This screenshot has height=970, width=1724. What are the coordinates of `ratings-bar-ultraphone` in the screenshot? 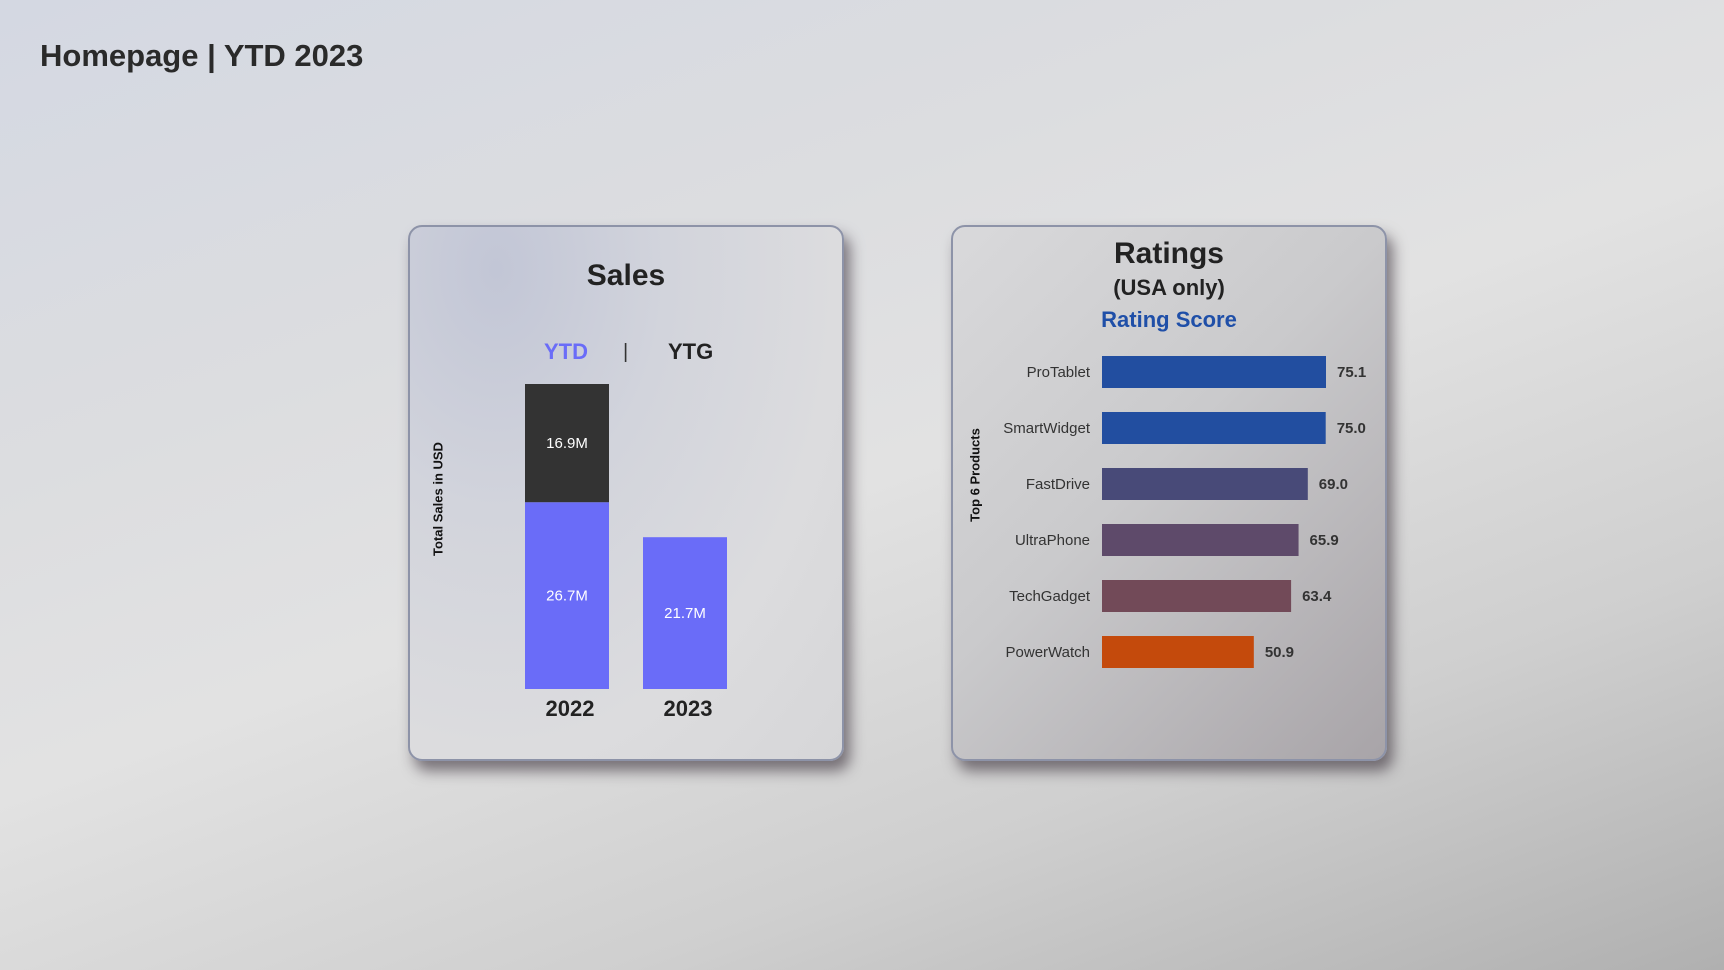 It's located at (1200, 540).